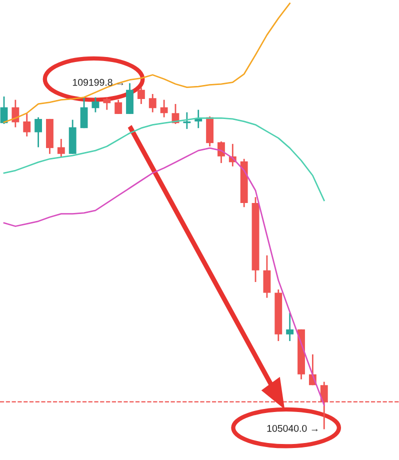  I want to click on annotation: 109199.8 →, so click(98, 82).